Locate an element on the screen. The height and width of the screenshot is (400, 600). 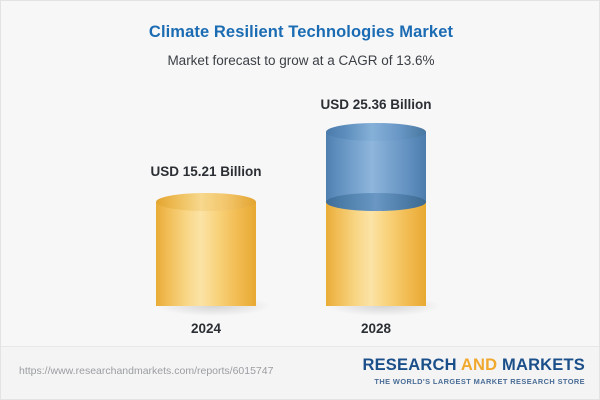
bar-value-label-2024: USD 15.21 Billion is located at coordinates (206, 171).